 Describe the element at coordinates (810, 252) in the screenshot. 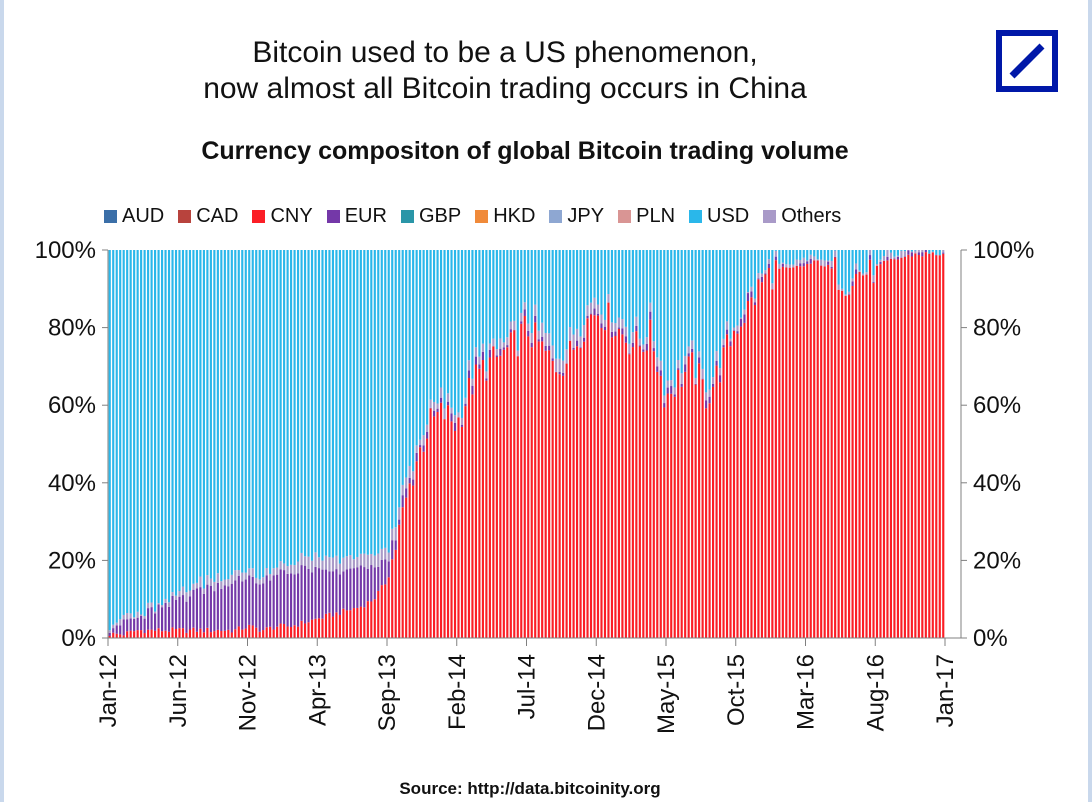

I see `bar-mar-16-201-usd` at that location.